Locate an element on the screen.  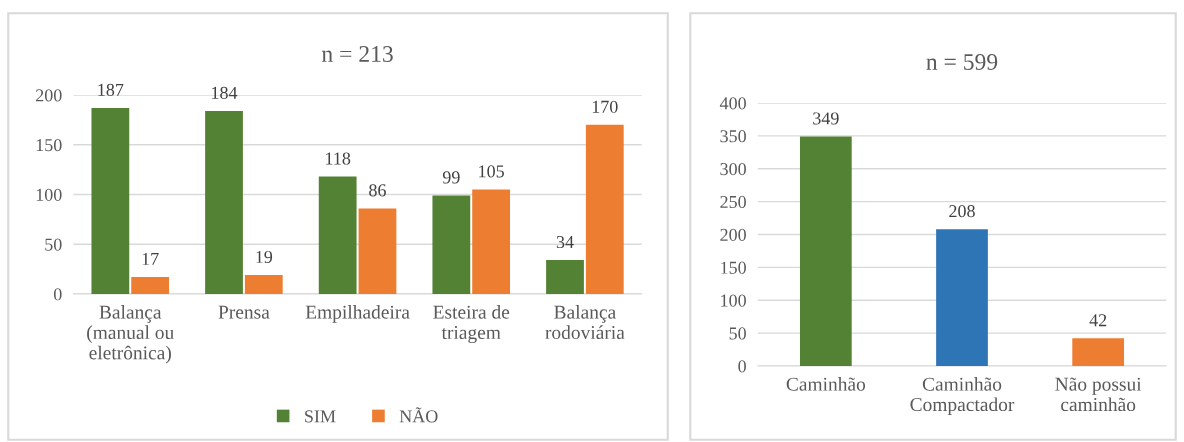
data-label: 349 is located at coordinates (826, 118).